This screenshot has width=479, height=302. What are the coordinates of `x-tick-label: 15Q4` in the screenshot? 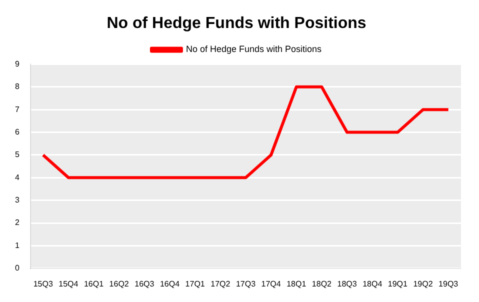 It's located at (68, 283).